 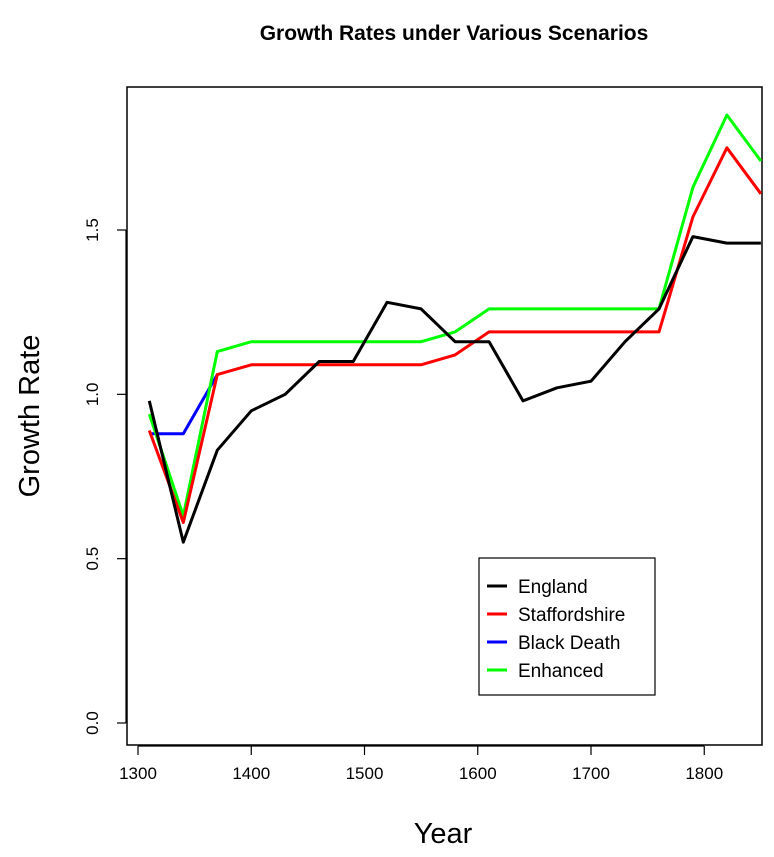 What do you see at coordinates (365, 773) in the screenshot?
I see `x-tick-label: 1500` at bounding box center [365, 773].